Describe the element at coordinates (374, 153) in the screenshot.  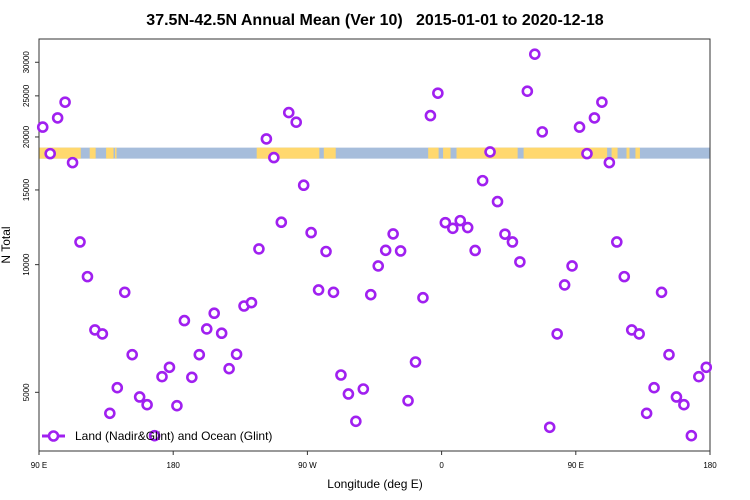
I see `ocean-band` at that location.